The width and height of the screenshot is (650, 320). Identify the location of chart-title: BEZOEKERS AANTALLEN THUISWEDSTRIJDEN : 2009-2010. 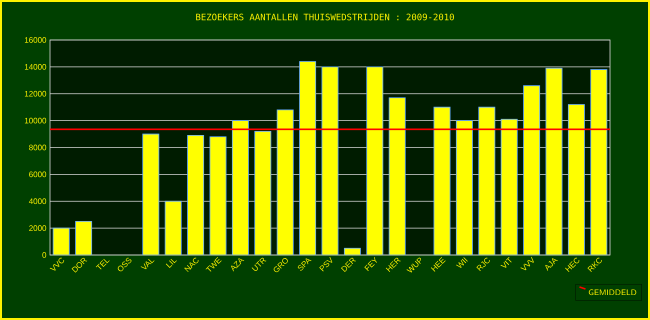
(325, 17).